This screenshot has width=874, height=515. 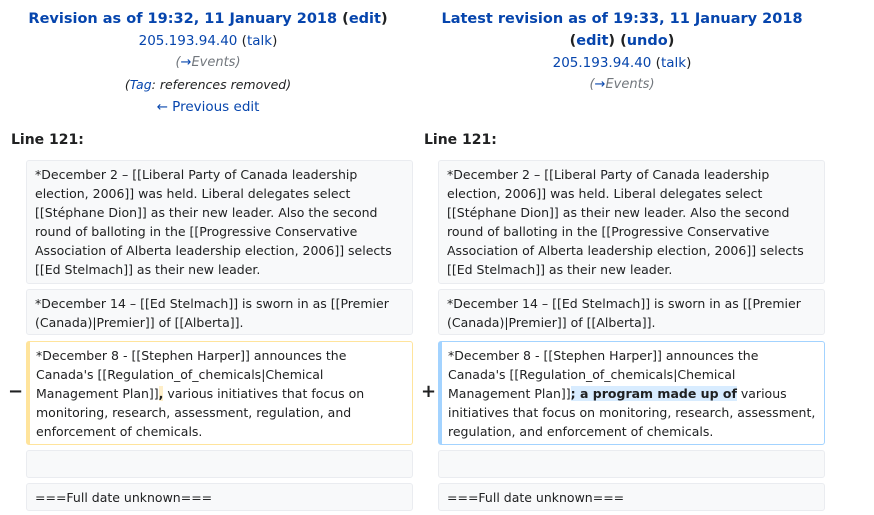 I want to click on right-summary-section: Events, so click(x=627, y=84).